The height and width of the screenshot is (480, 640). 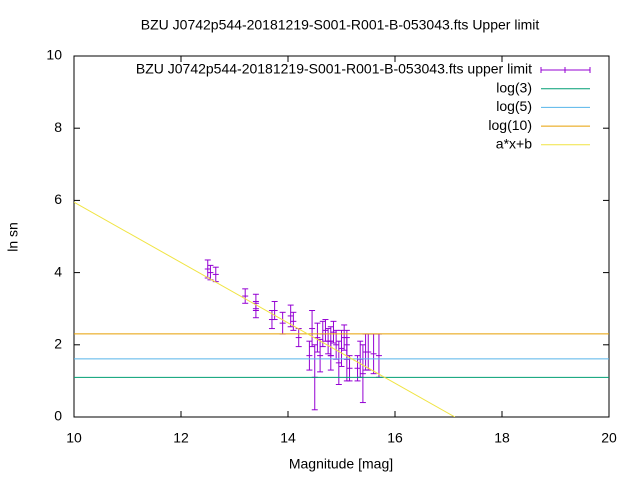 I want to click on x-tick-label: 16, so click(x=395, y=438).